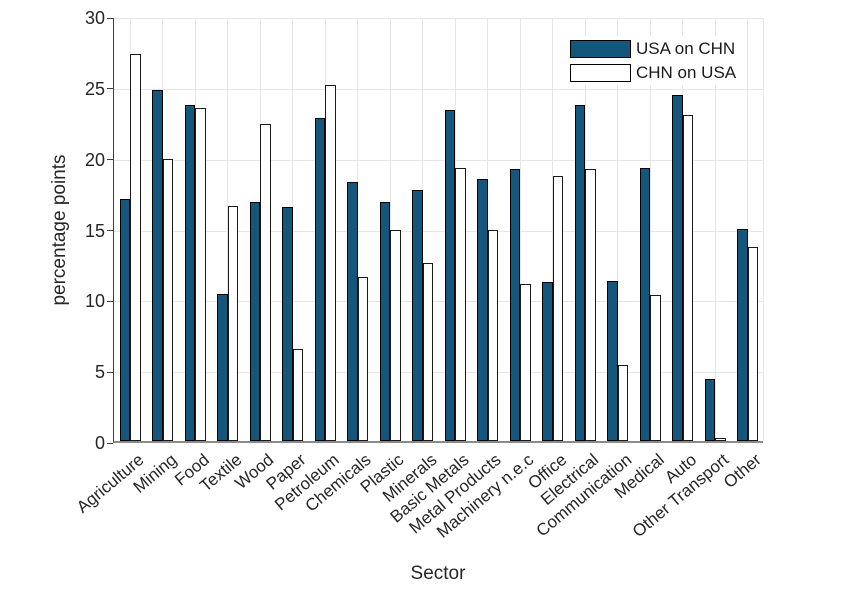 The height and width of the screenshot is (602, 842). What do you see at coordinates (742, 471) in the screenshot?
I see `x-tick-label: Other` at bounding box center [742, 471].